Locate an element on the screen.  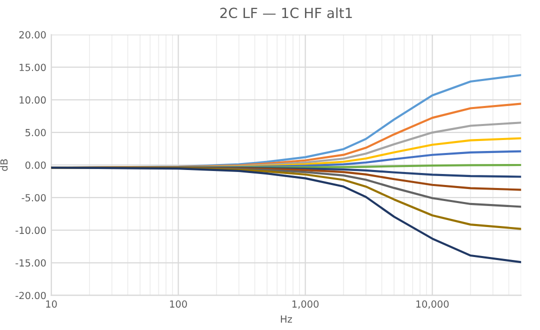
y-tick-label: -20.00 is located at coordinates (31, 296).